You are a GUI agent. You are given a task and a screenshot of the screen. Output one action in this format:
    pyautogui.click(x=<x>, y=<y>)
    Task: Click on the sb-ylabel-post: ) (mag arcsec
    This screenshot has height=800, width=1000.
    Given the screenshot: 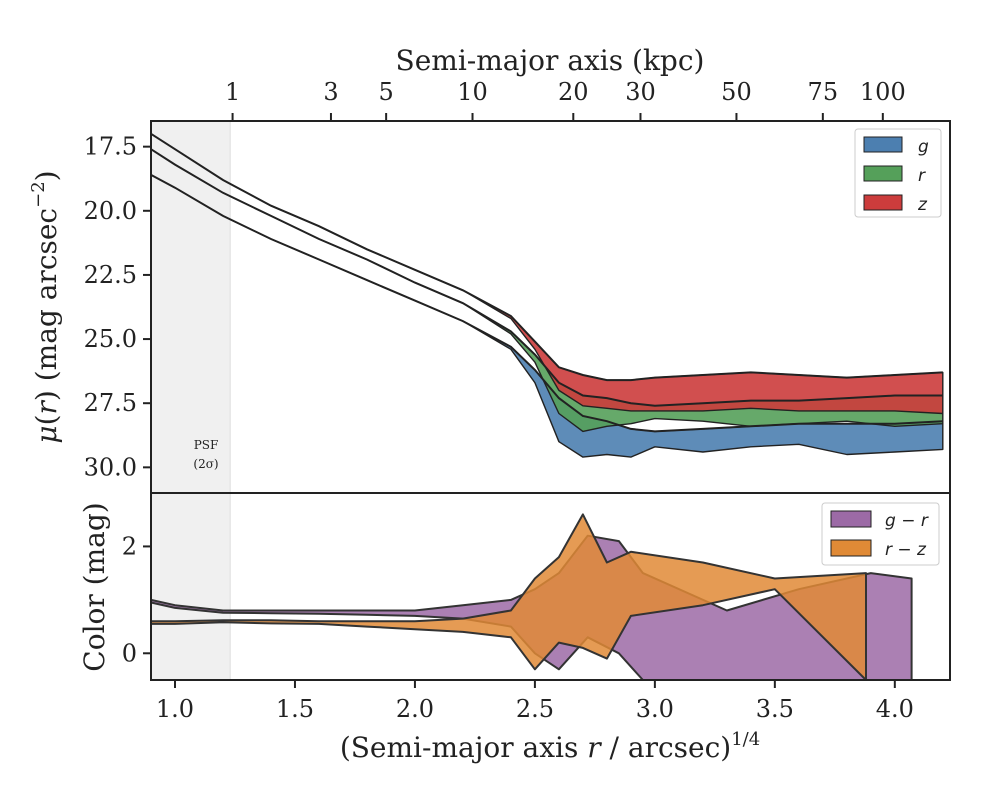 What is the action you would take?
    pyautogui.click(x=46, y=304)
    